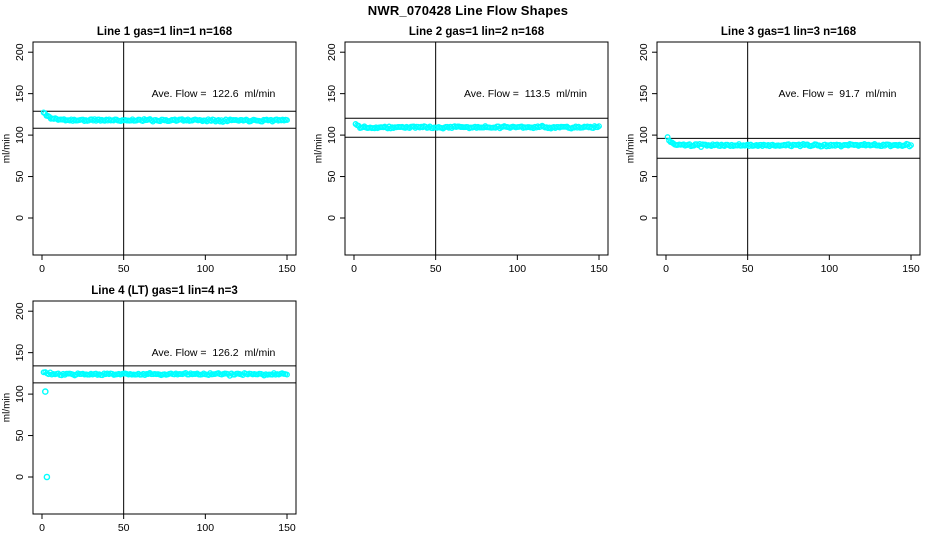  Describe the element at coordinates (789, 32) in the screenshot. I see `subplot-title: Line 3 gas=1 lin=3 n=168` at that location.